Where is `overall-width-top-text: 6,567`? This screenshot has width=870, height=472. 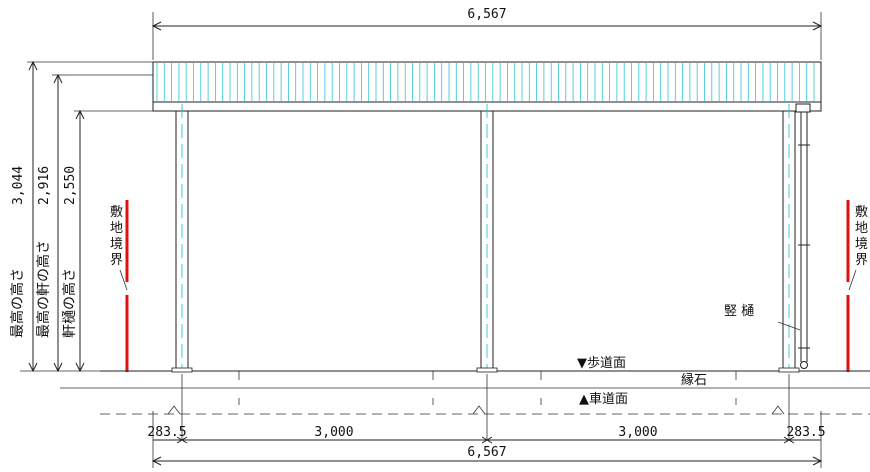 overall-width-top-text: 6,567 is located at coordinates (486, 14).